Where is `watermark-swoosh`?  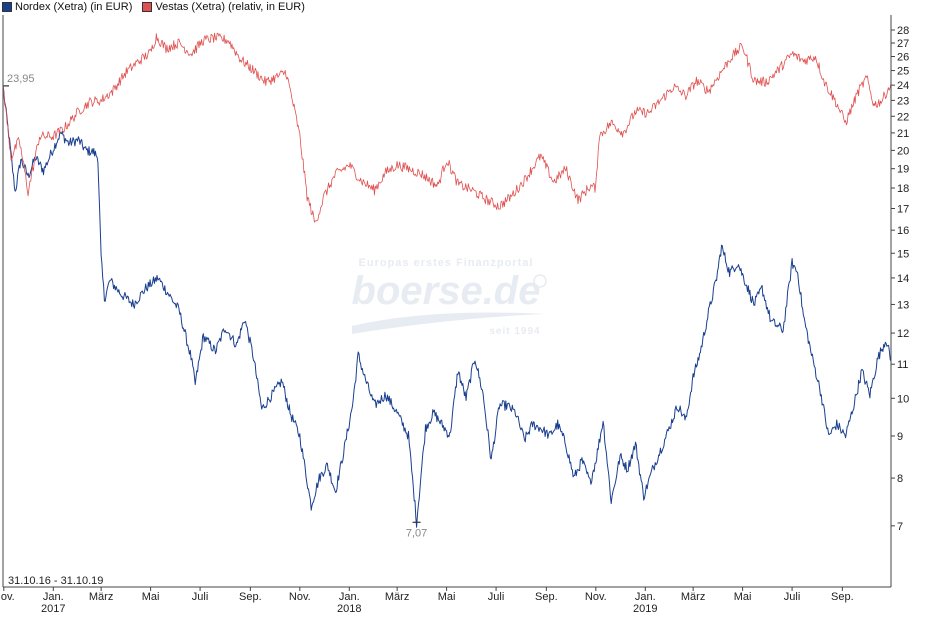 watermark-swoosh is located at coordinates (448, 323).